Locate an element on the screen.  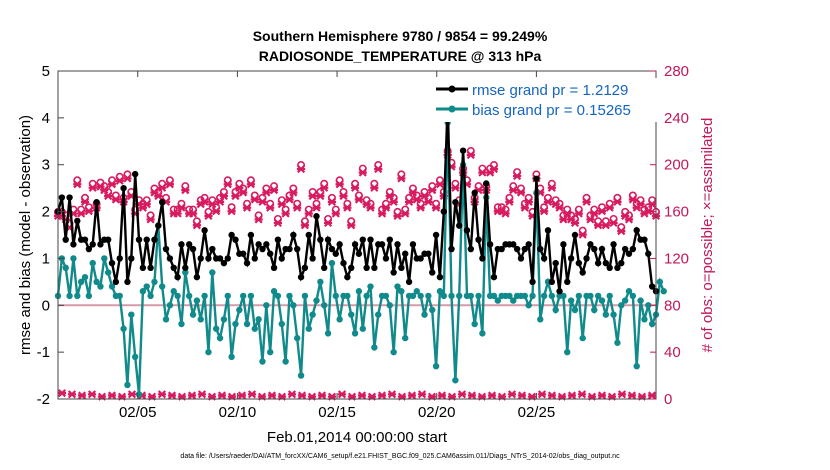
y-tick-label: -1 is located at coordinates (43, 352).